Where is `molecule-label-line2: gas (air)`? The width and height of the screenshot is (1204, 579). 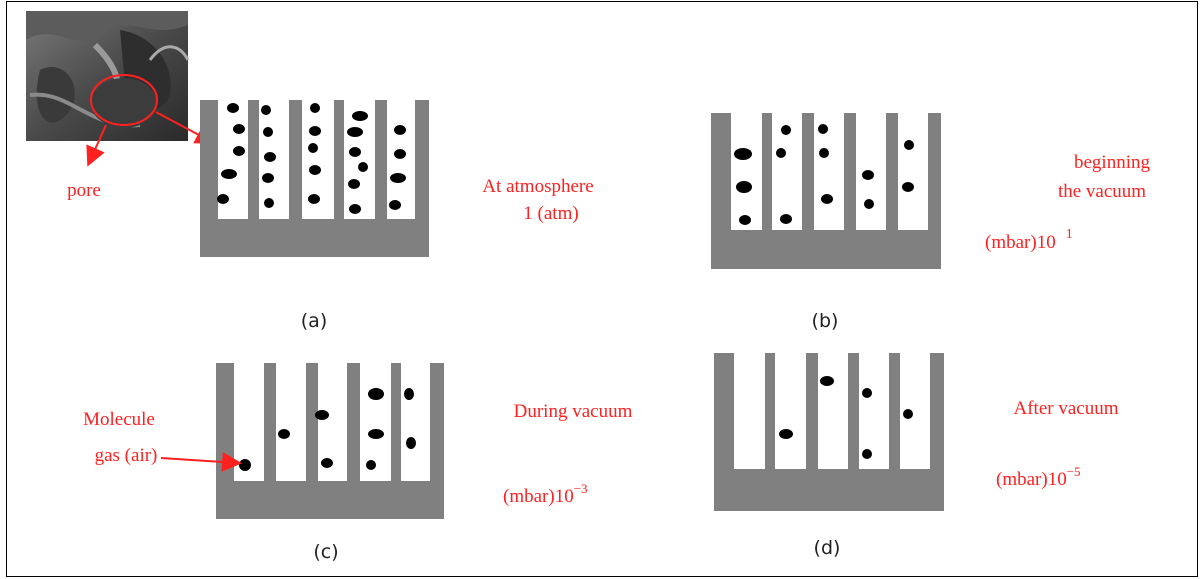
molecule-label-line2: gas (air) is located at coordinates (126, 455).